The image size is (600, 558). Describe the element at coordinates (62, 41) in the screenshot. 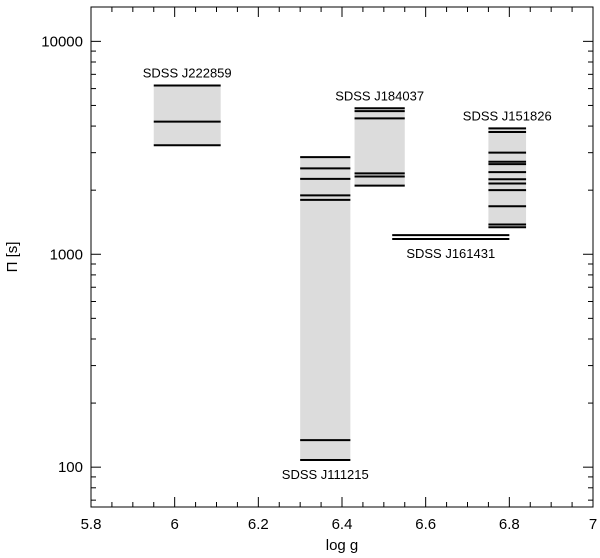

I see `y-tick-label-2: 10000` at that location.